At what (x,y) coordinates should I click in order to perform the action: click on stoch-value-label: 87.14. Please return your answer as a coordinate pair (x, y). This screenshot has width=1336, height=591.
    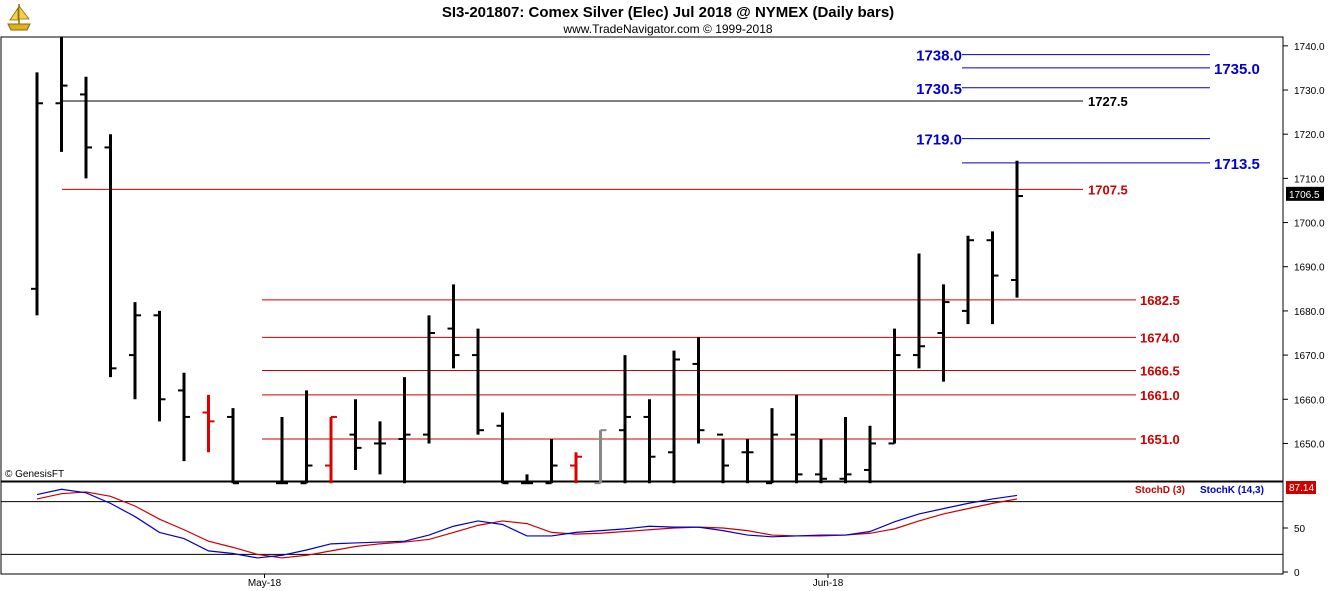
    Looking at the image, I should click on (1301, 488).